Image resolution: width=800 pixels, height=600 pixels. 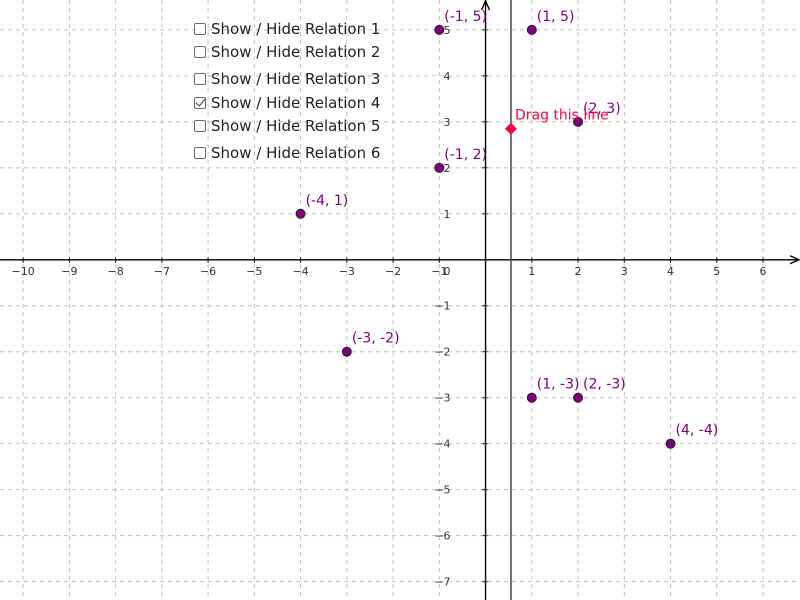 What do you see at coordinates (23, 271) in the screenshot?
I see `x-tick-label: −10` at bounding box center [23, 271].